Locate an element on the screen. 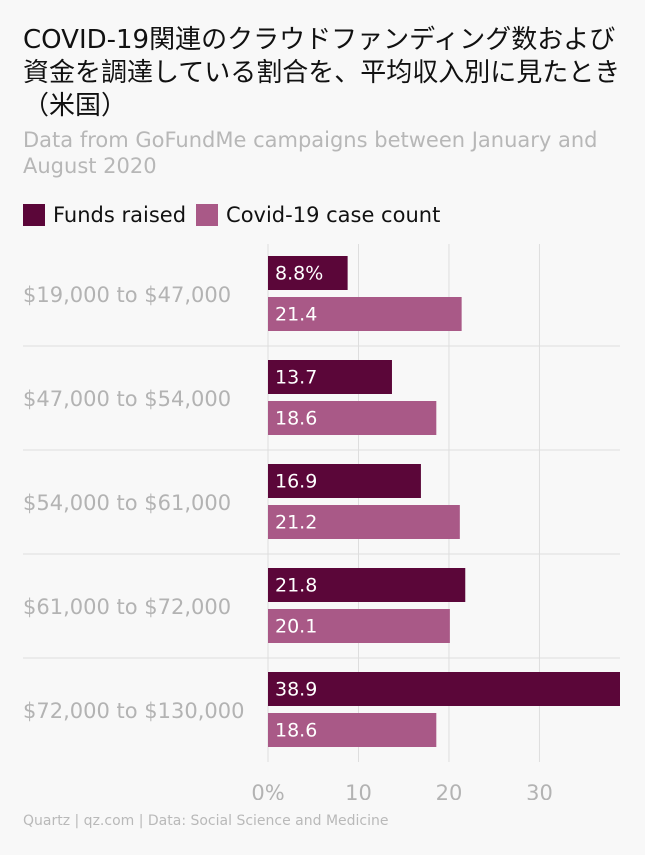 The image size is (645, 855). bar-value-label: 8.8% is located at coordinates (299, 274).